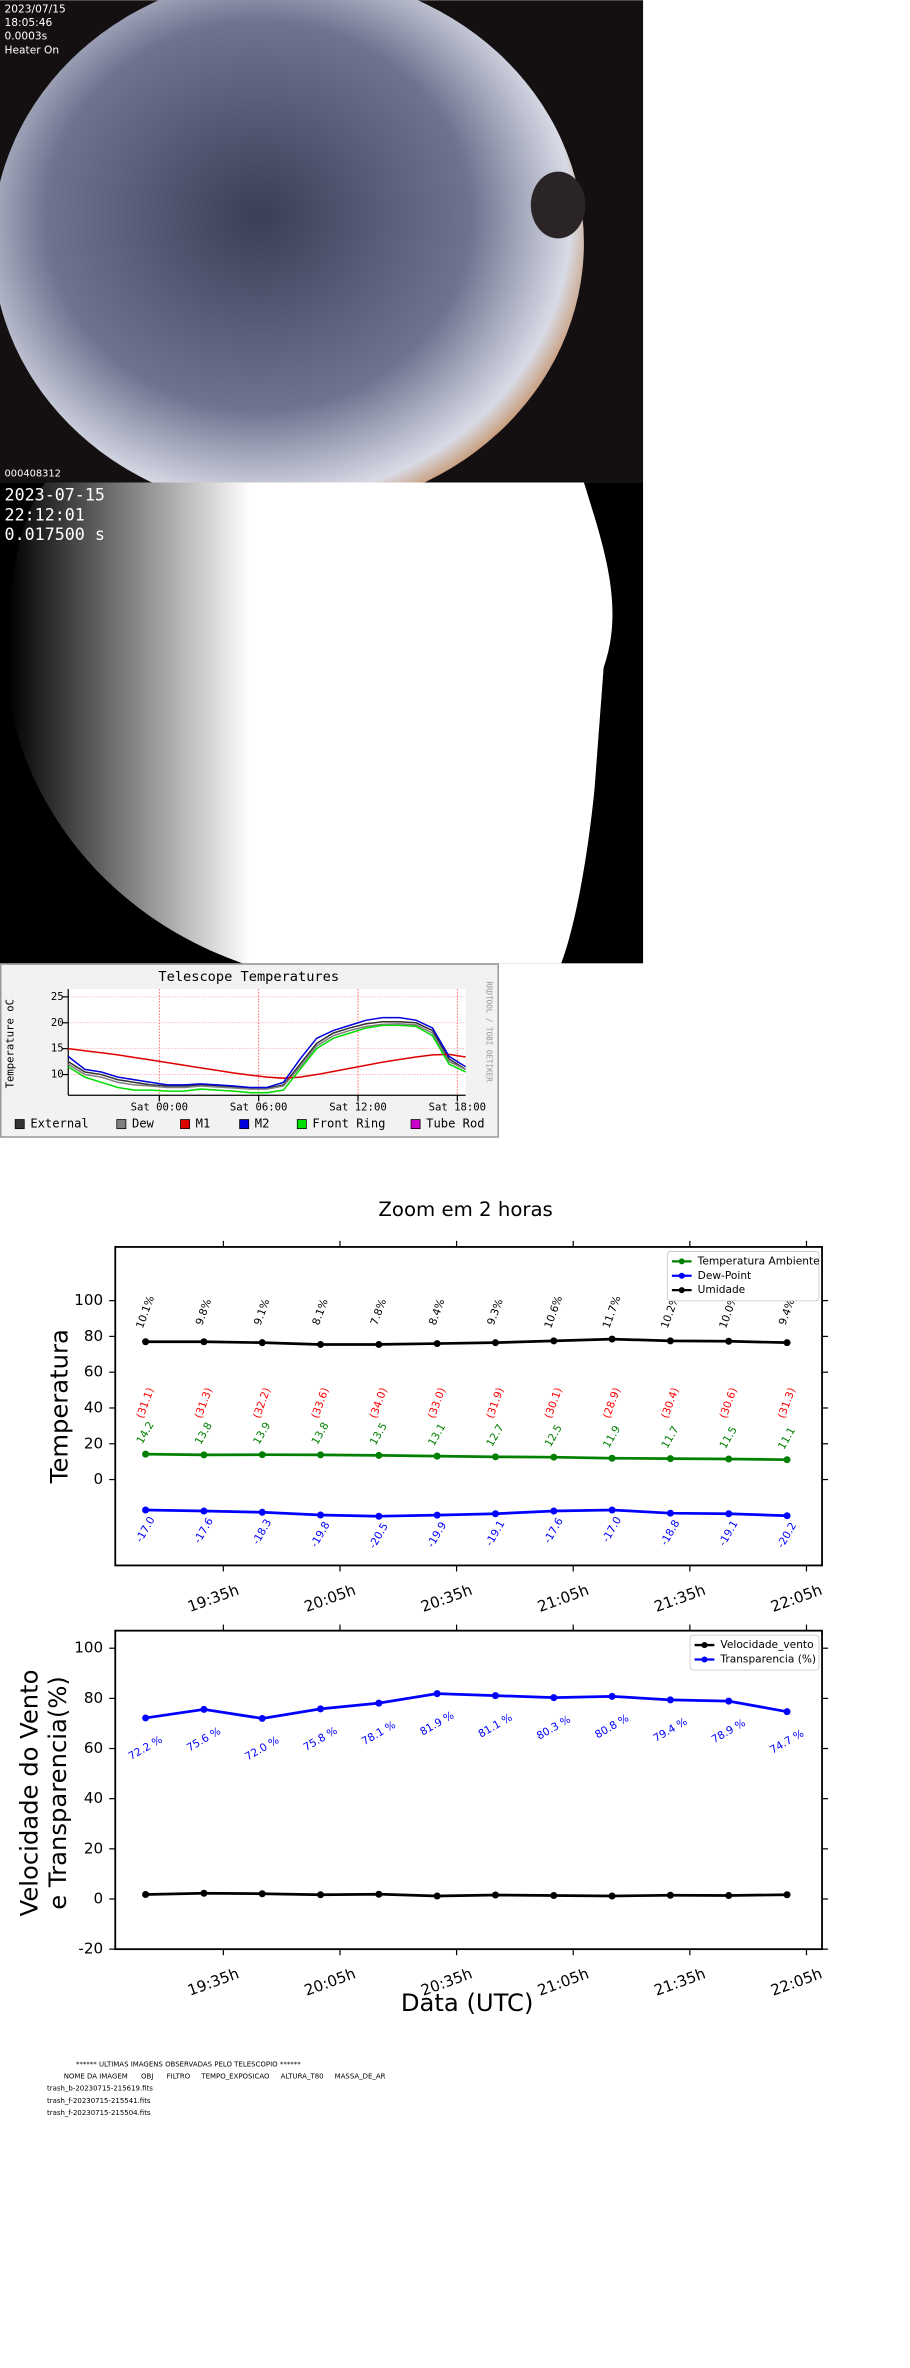 This screenshot has width=910, height=2368. What do you see at coordinates (32, 49) in the screenshot?
I see `camera-status: Heater On` at bounding box center [32, 49].